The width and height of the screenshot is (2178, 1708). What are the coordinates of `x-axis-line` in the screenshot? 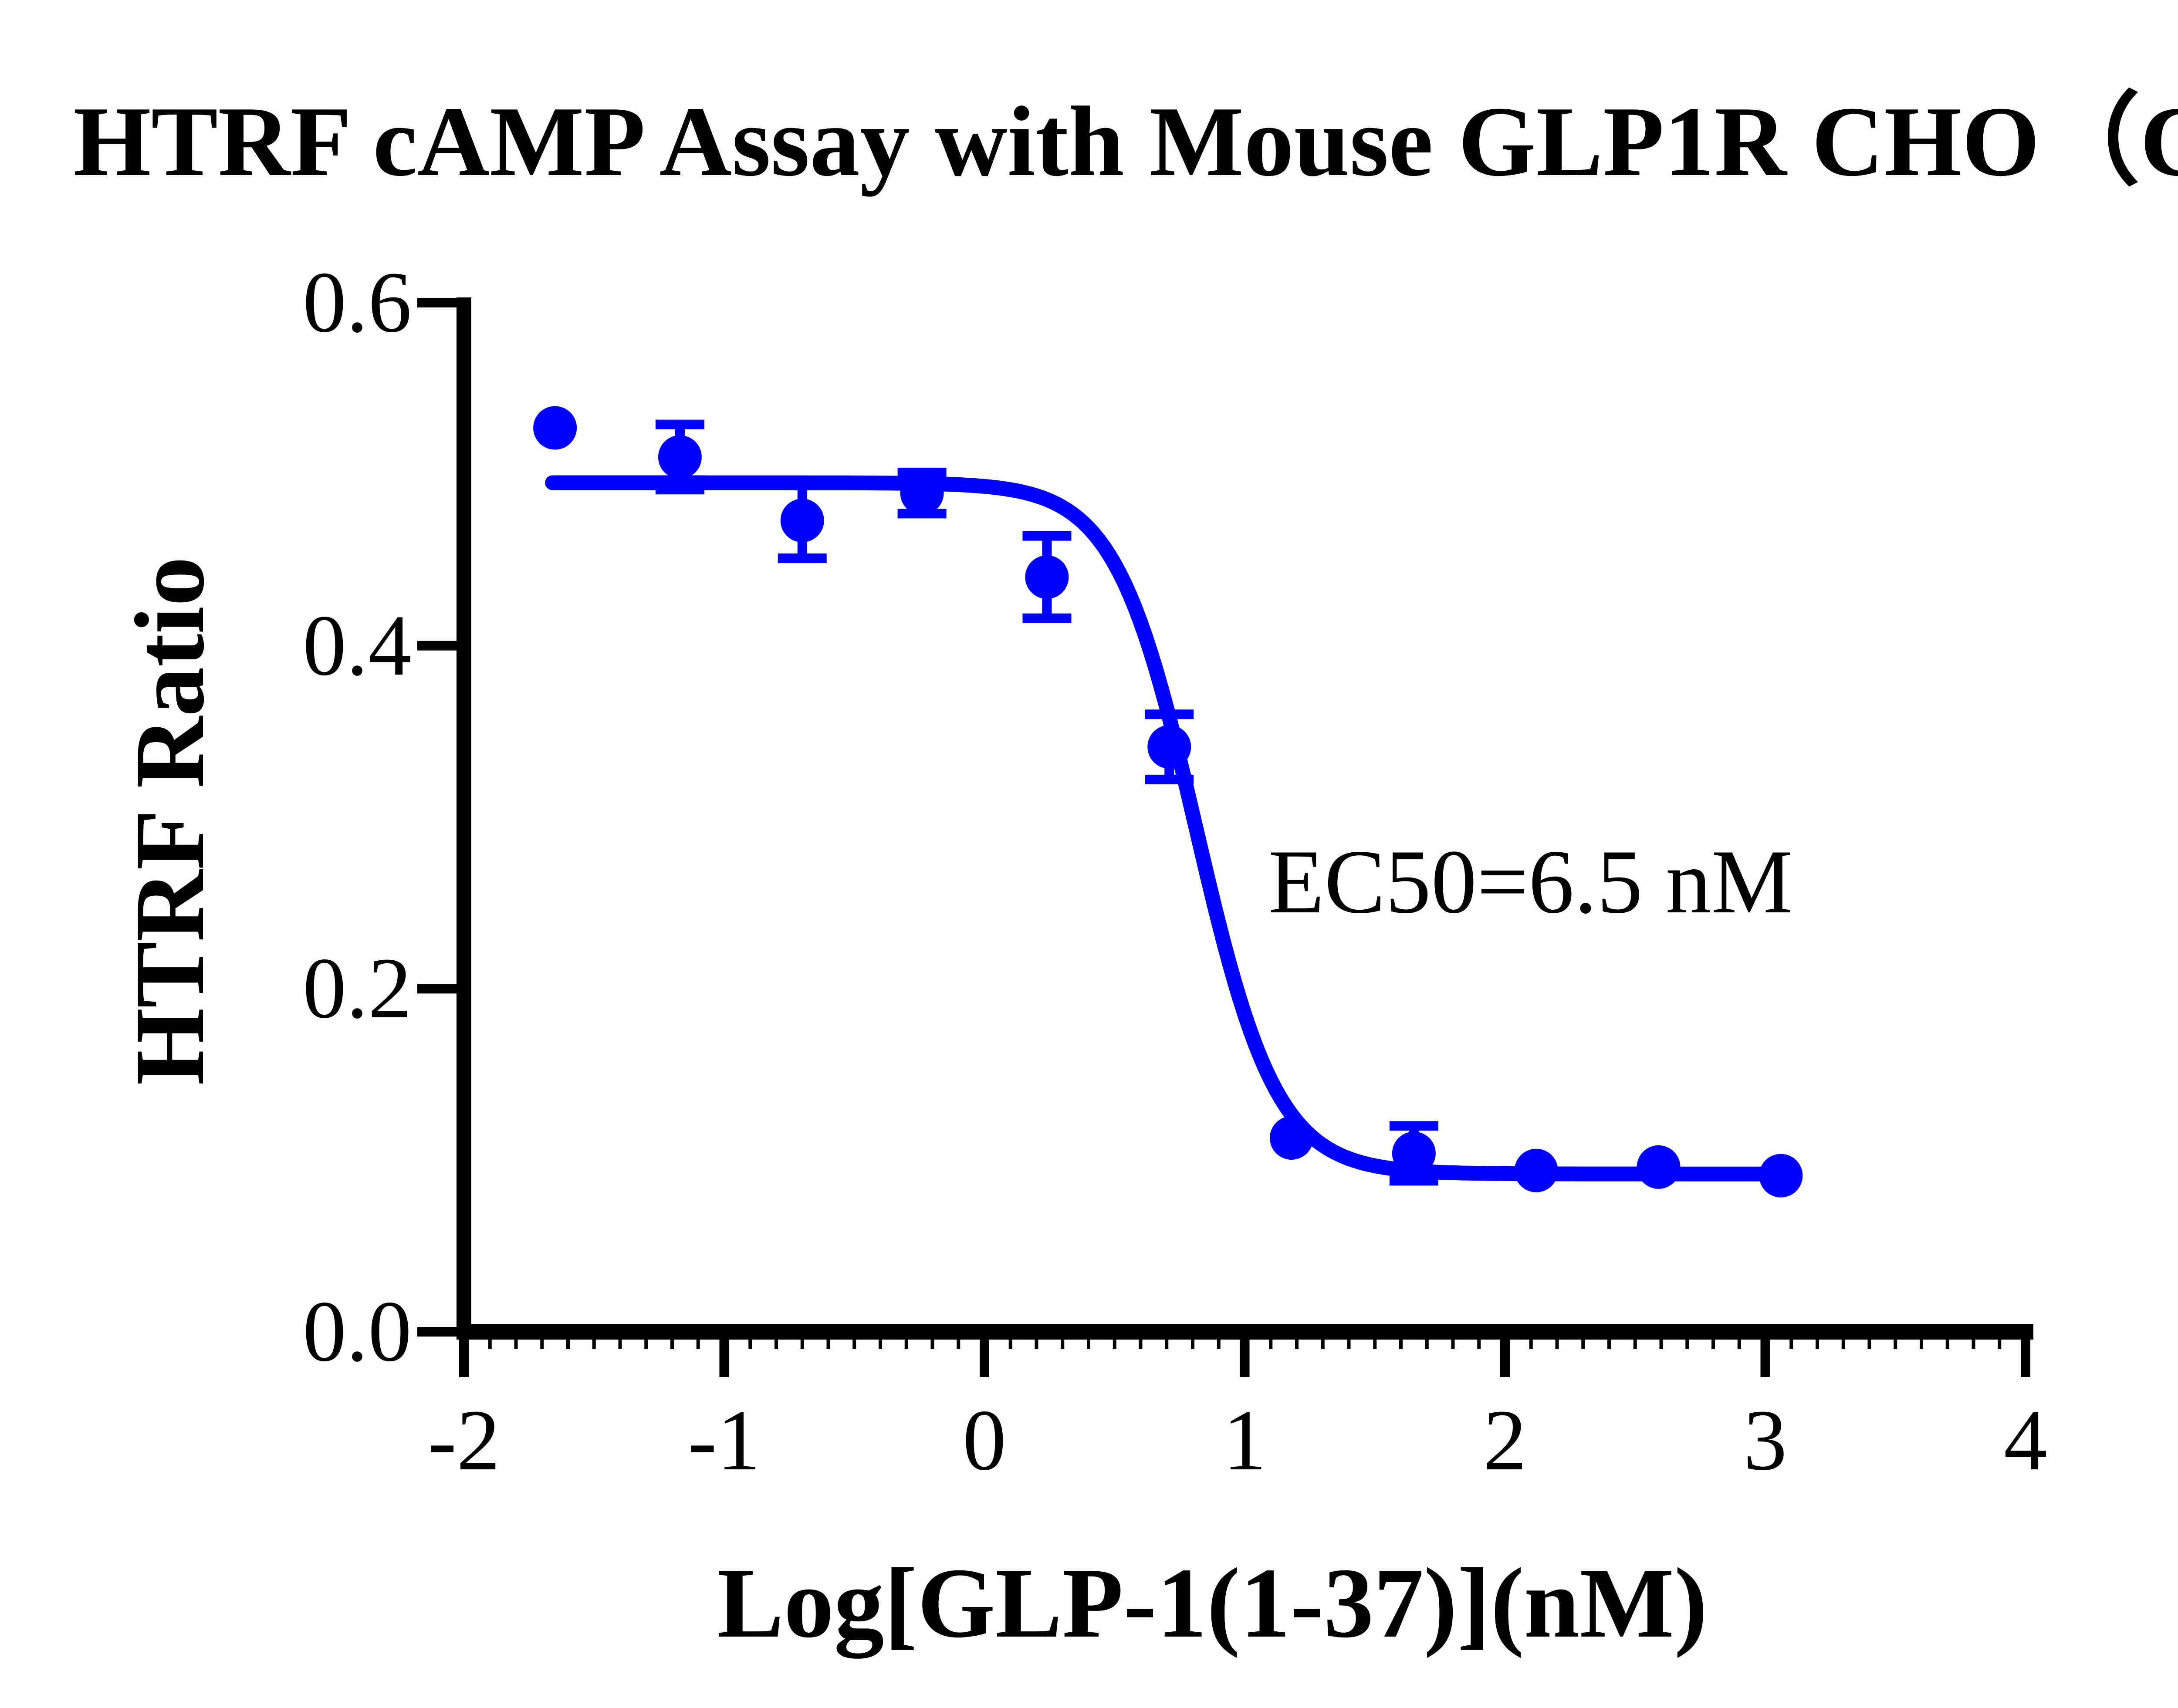 It's located at (1245, 1332).